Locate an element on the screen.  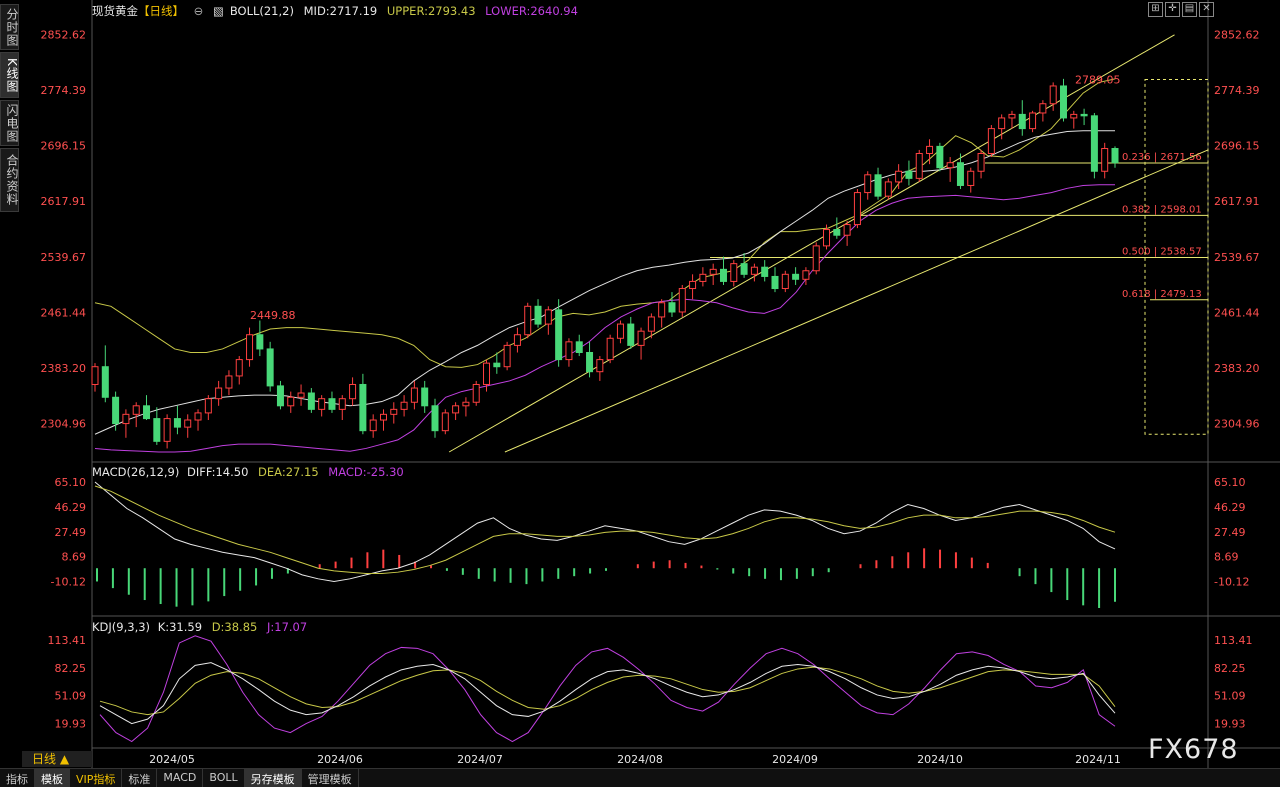
bottom-toolbar: 指标 模板 VIP指标 标准 MACD BOLL 另存模板 管理模板 is located at coordinates (640, 777).